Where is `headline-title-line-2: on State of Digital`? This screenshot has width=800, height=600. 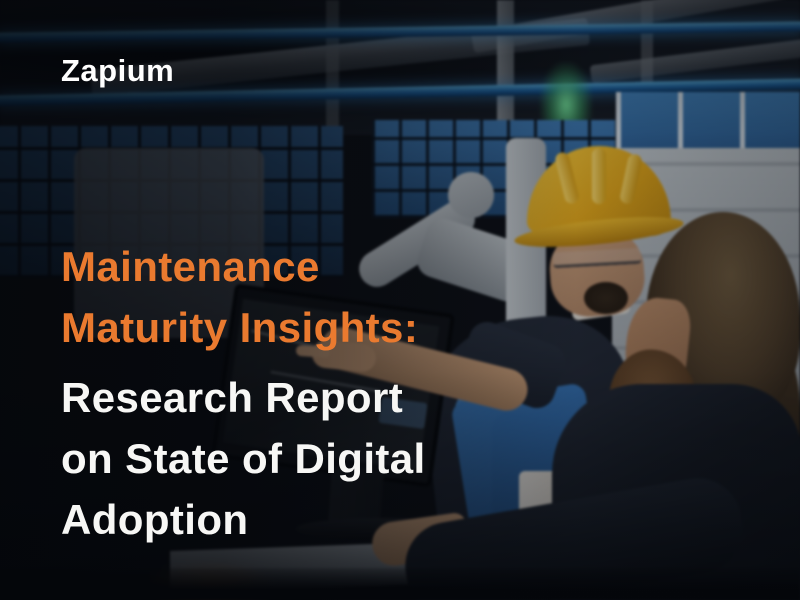 headline-title-line-2: on State of Digital is located at coordinates (243, 458).